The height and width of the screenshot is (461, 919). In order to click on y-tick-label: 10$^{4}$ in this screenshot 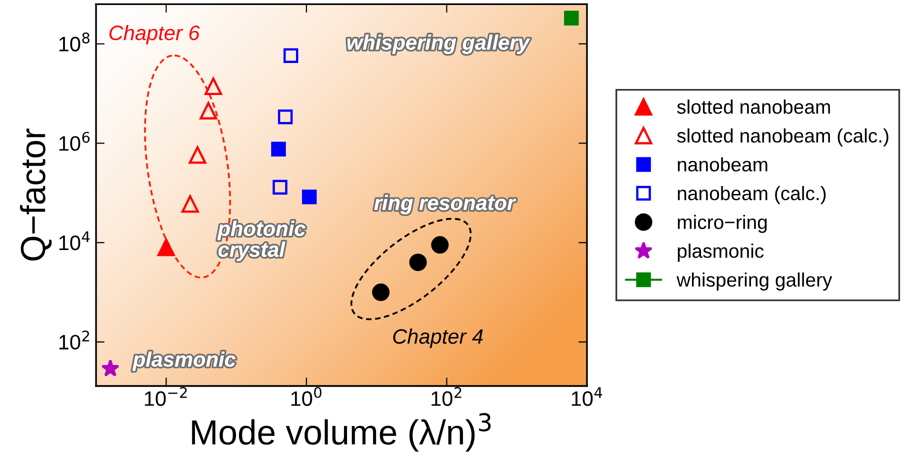, I will do `click(74, 240)`.